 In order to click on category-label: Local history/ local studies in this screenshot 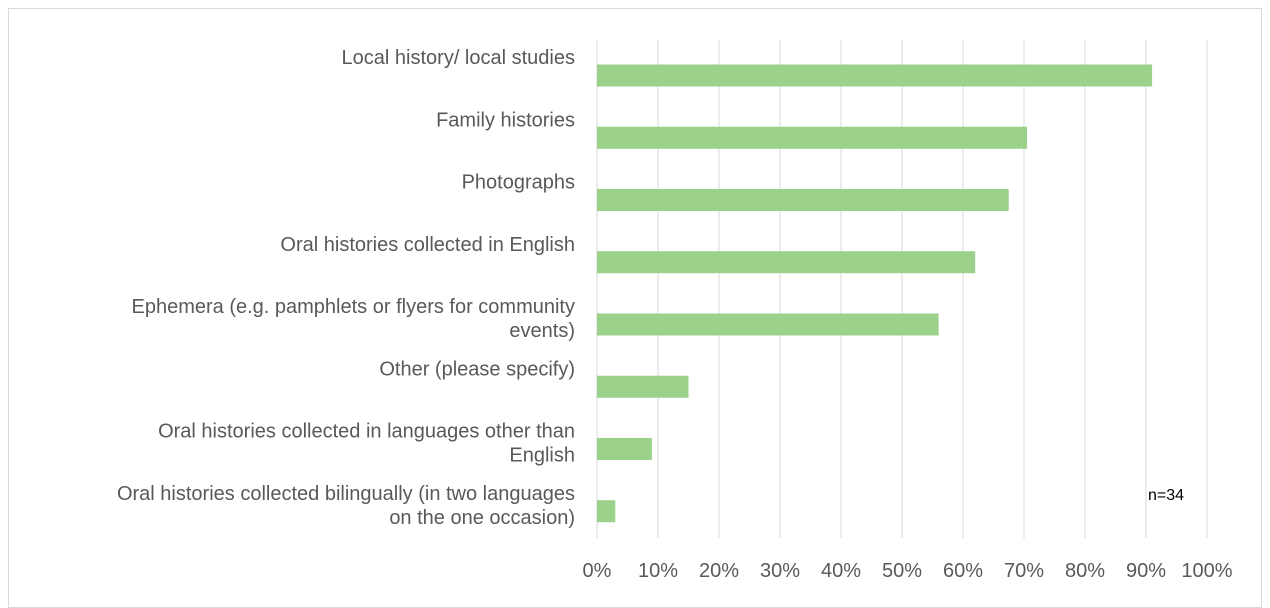, I will do `click(458, 58)`.